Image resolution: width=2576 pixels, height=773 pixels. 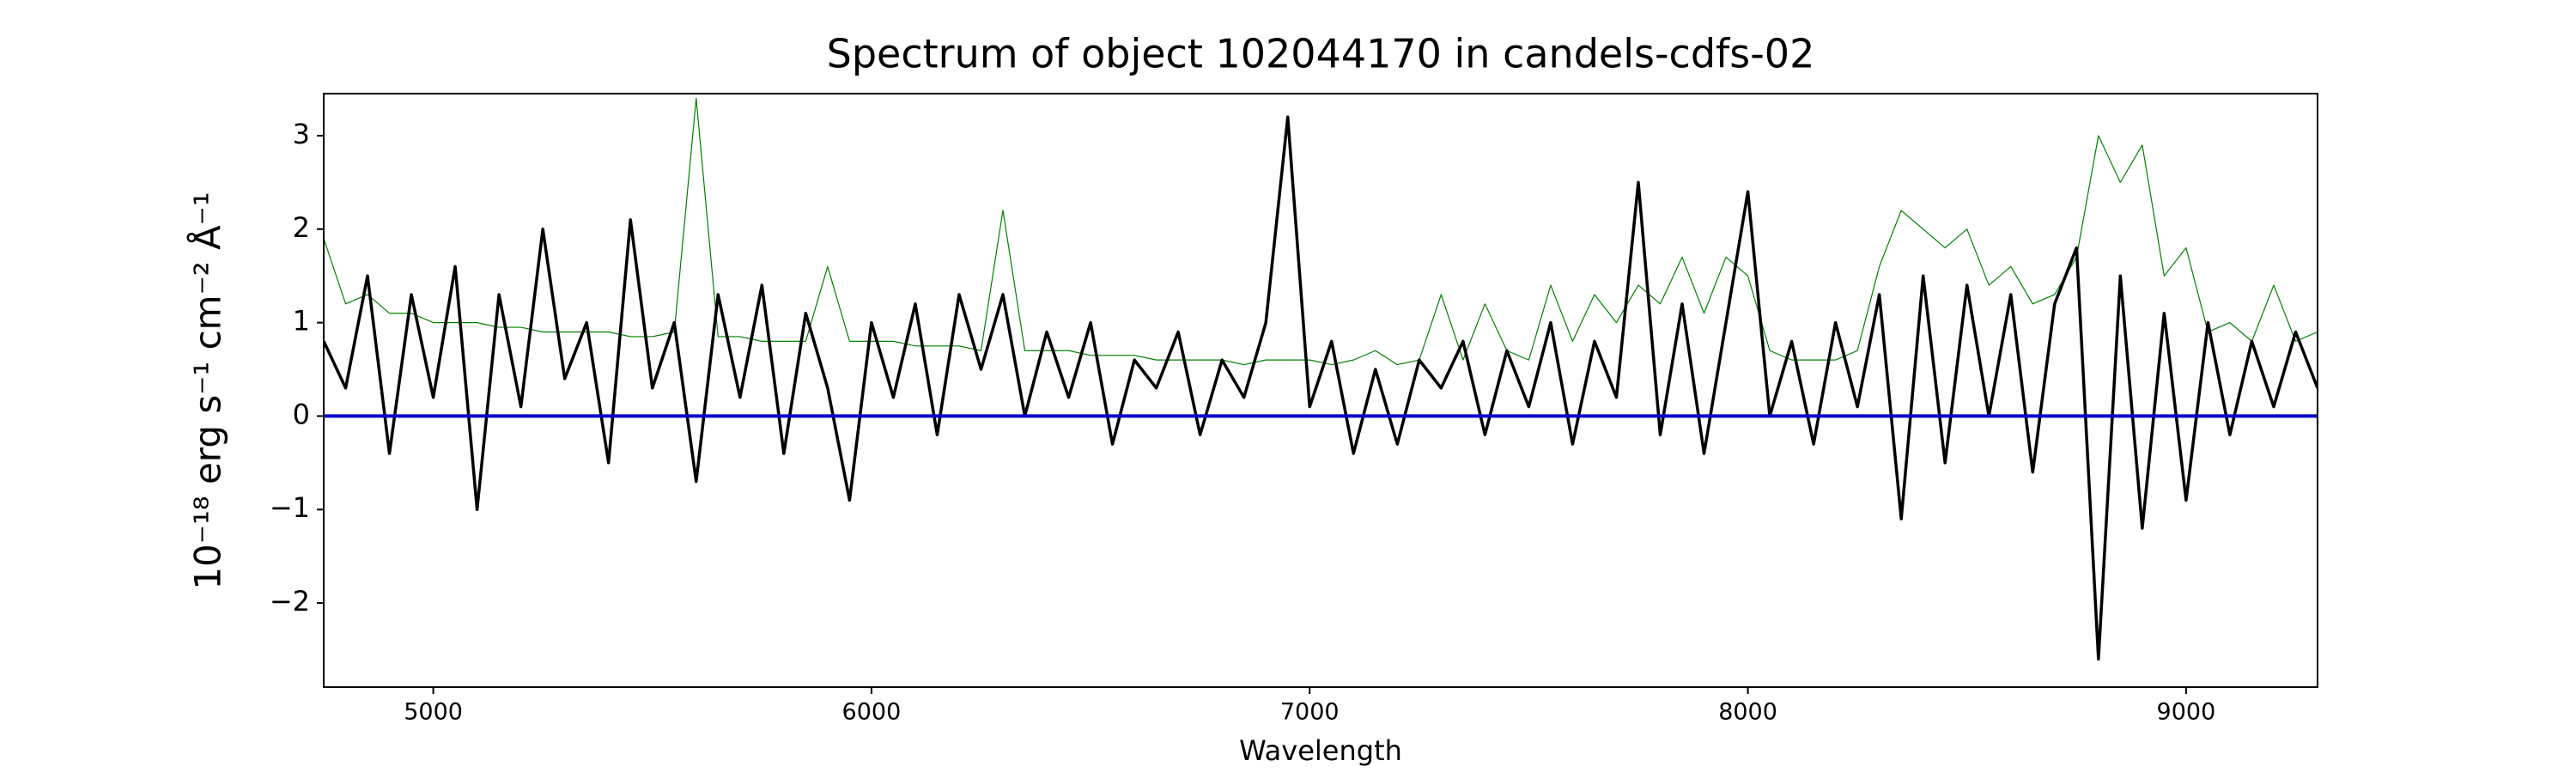 What do you see at coordinates (207, 390) in the screenshot?
I see `y-axis-label: 10⁻¹⁸ erg s⁻¹ cm⁻² Å⁻¹` at bounding box center [207, 390].